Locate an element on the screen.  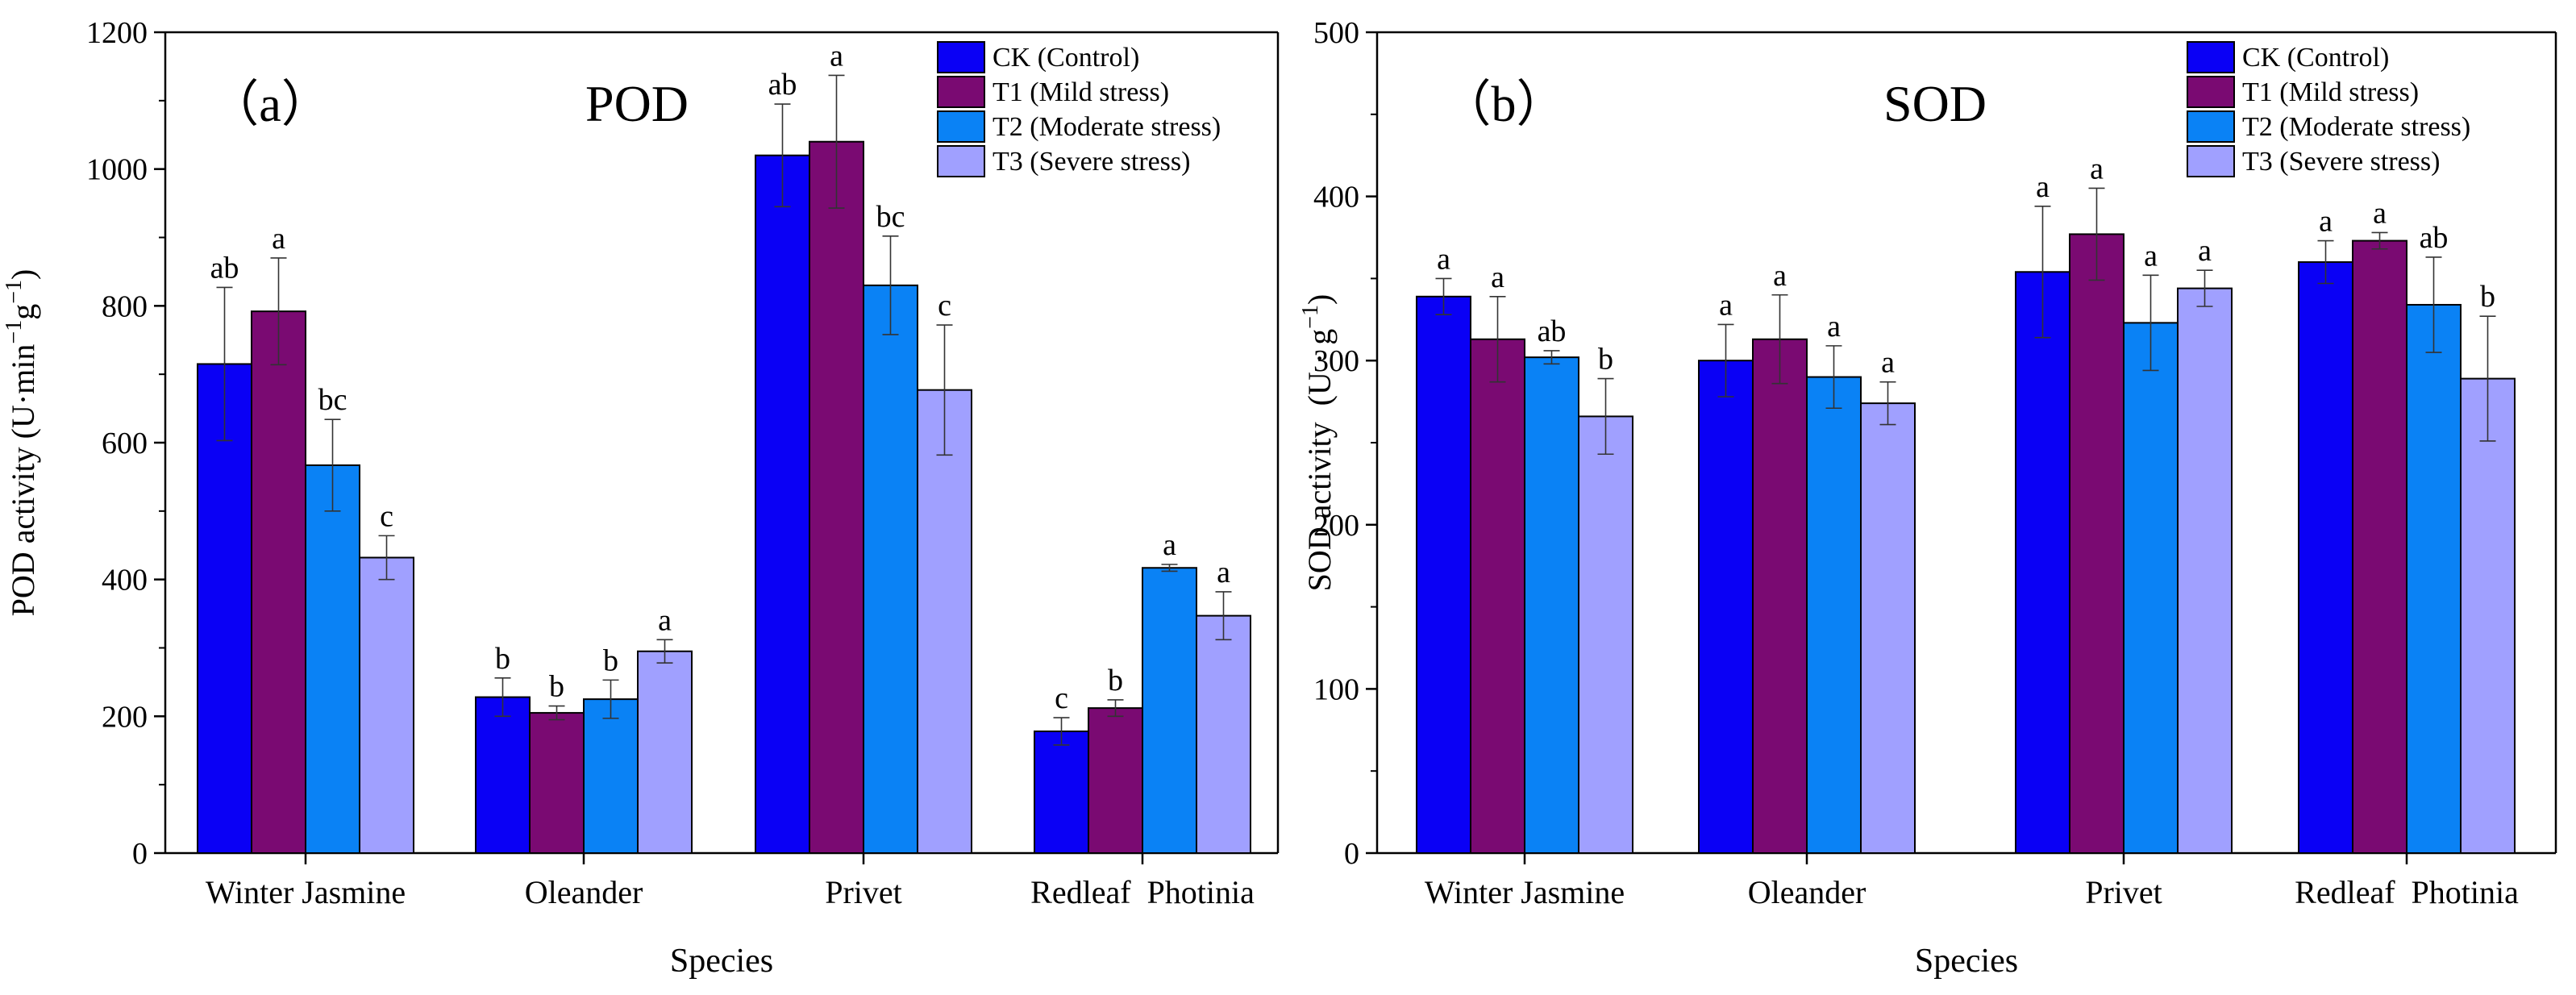
legend-label: T3 (Severe stress) is located at coordinates (2341, 162).